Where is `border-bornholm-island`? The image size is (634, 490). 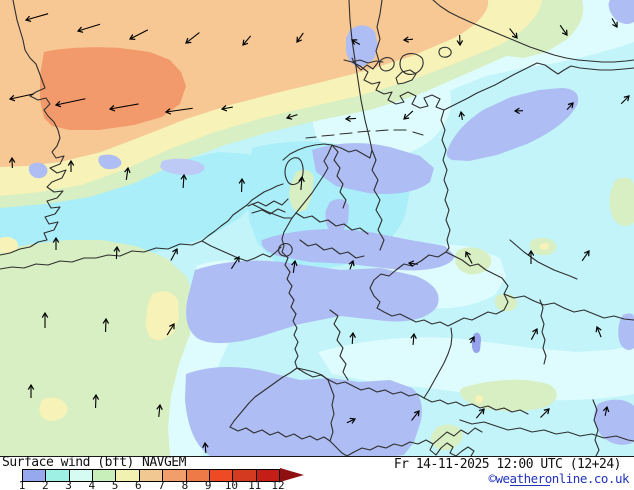
border-bornholm-island is located at coordinates (445, 52).